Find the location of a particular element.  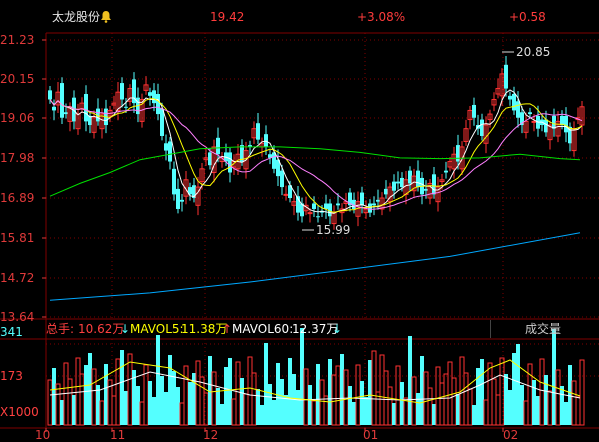

bell-icon is located at coordinates (106, 16).